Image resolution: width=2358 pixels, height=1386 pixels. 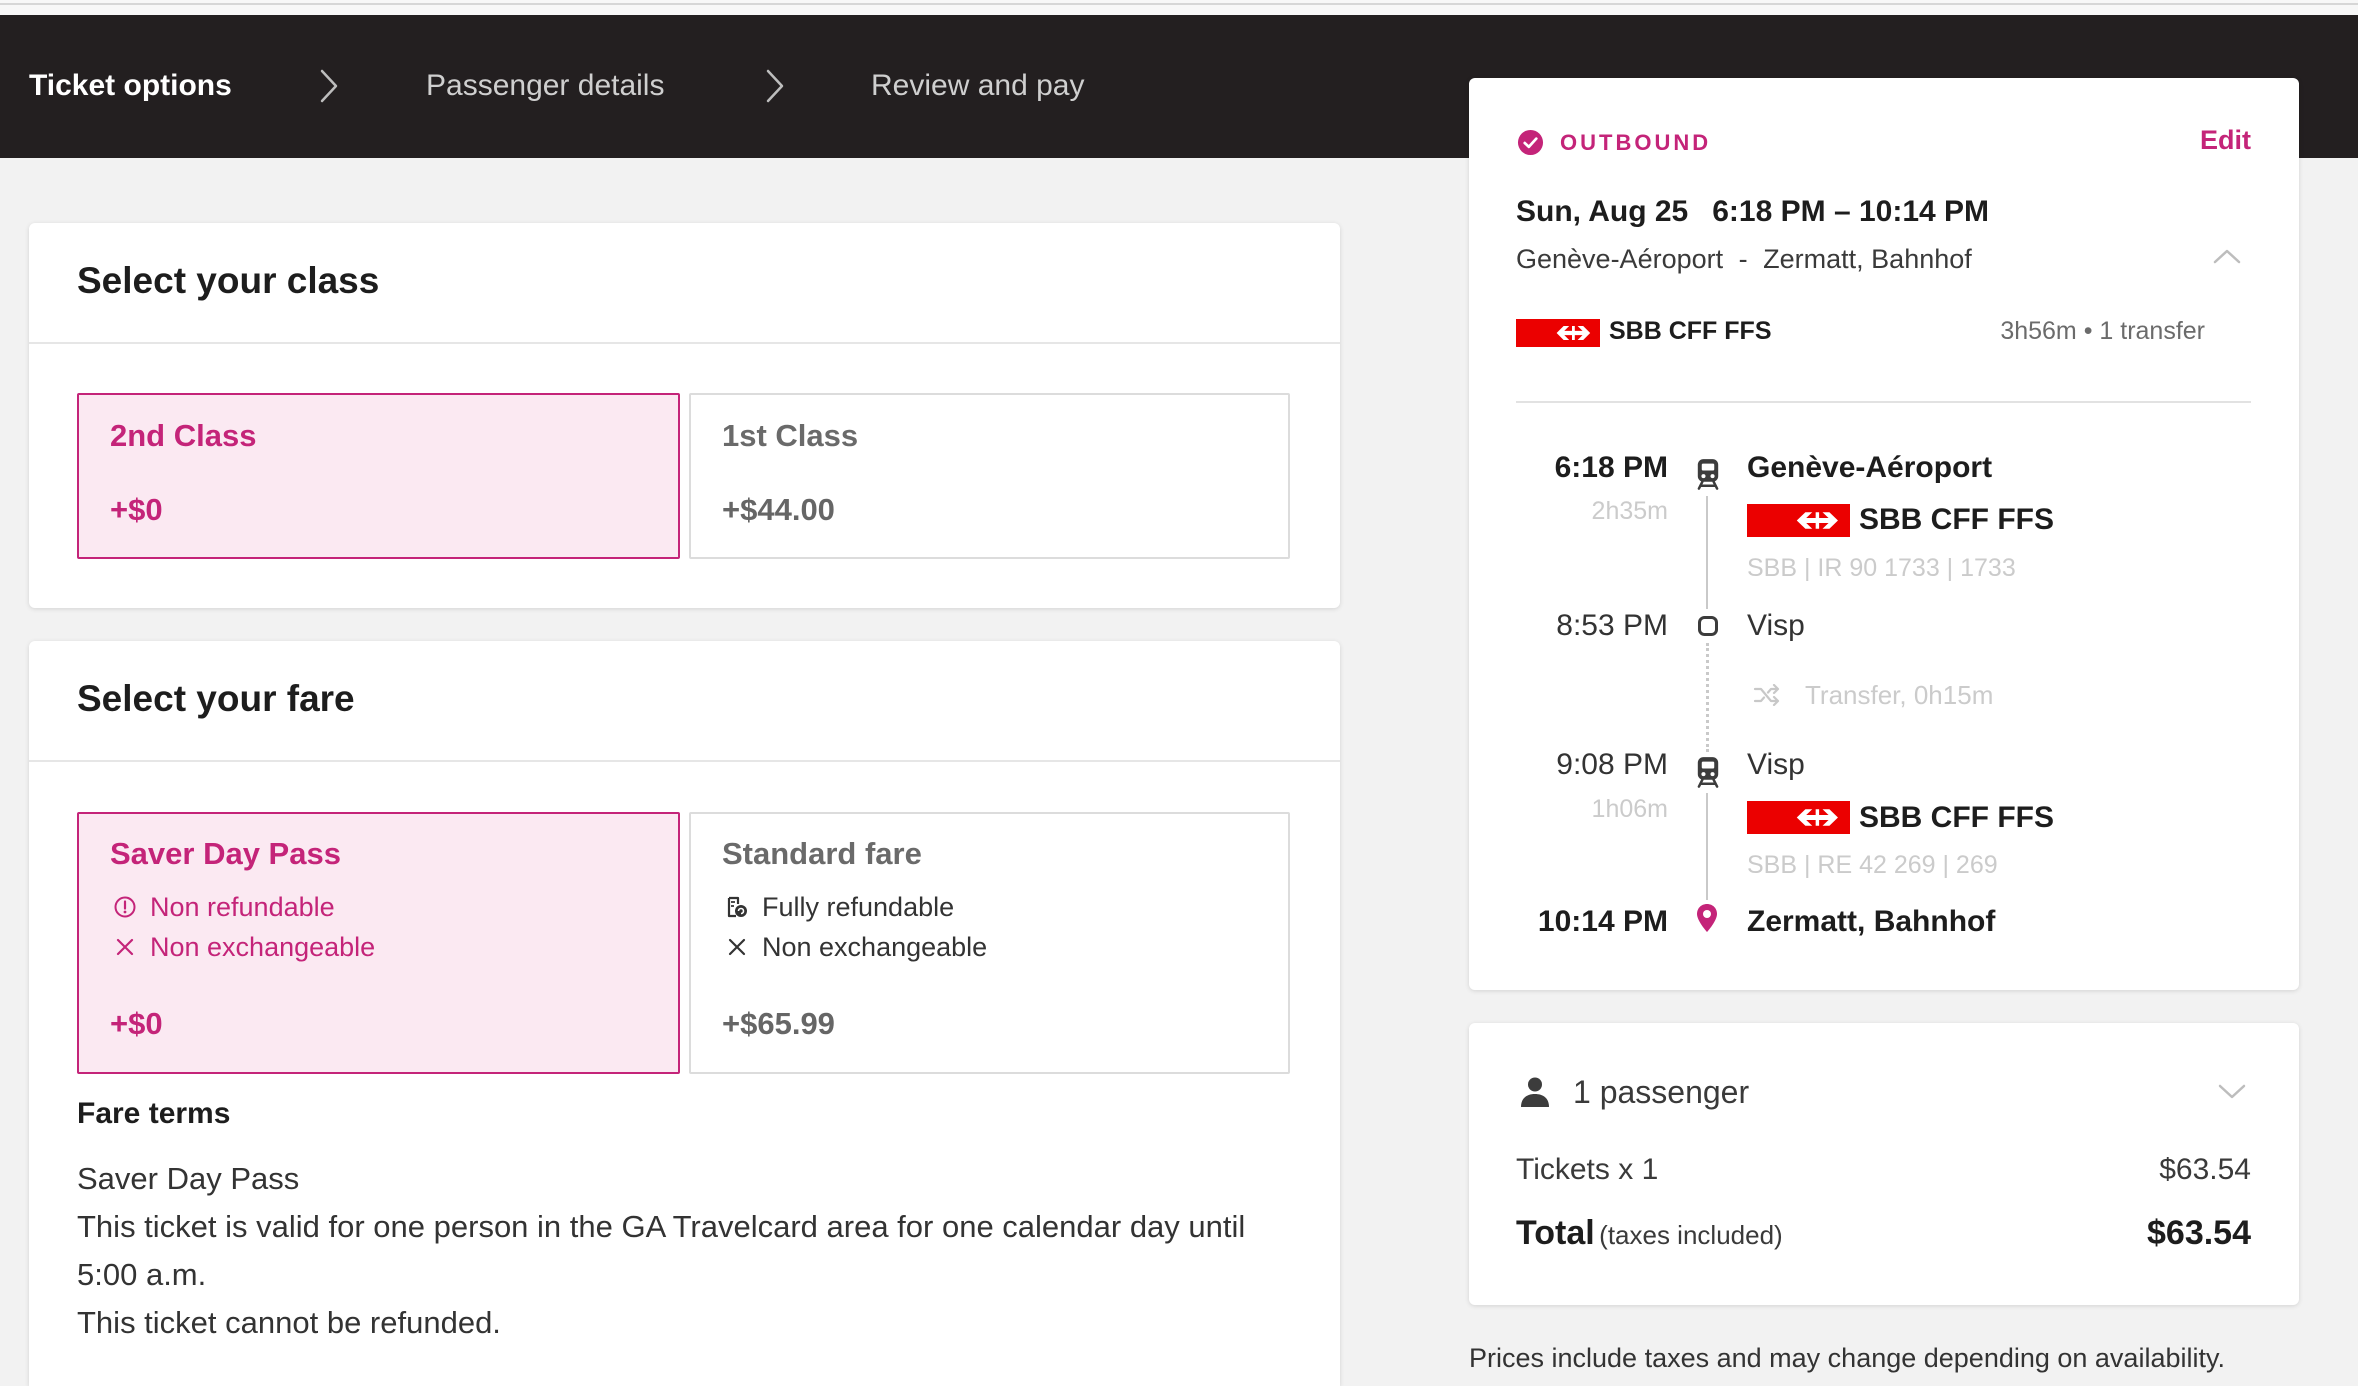 I want to click on top-divider, so click(x=1179, y=4).